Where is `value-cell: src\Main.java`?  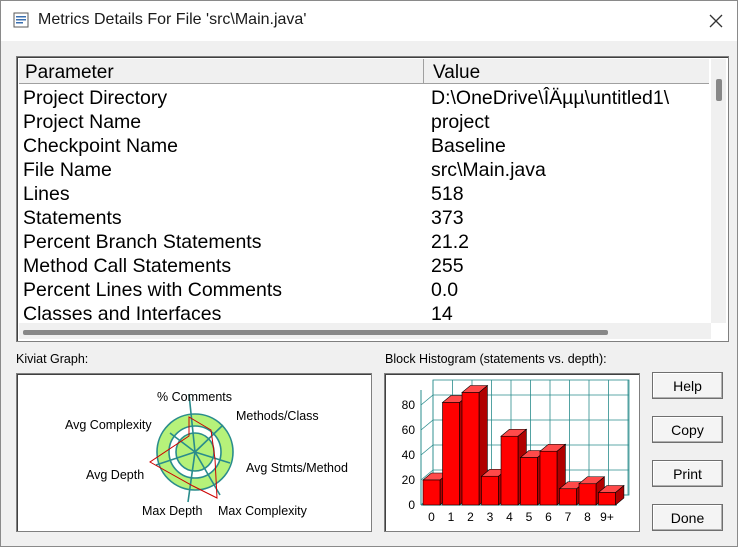 value-cell: src\Main.java is located at coordinates (488, 170).